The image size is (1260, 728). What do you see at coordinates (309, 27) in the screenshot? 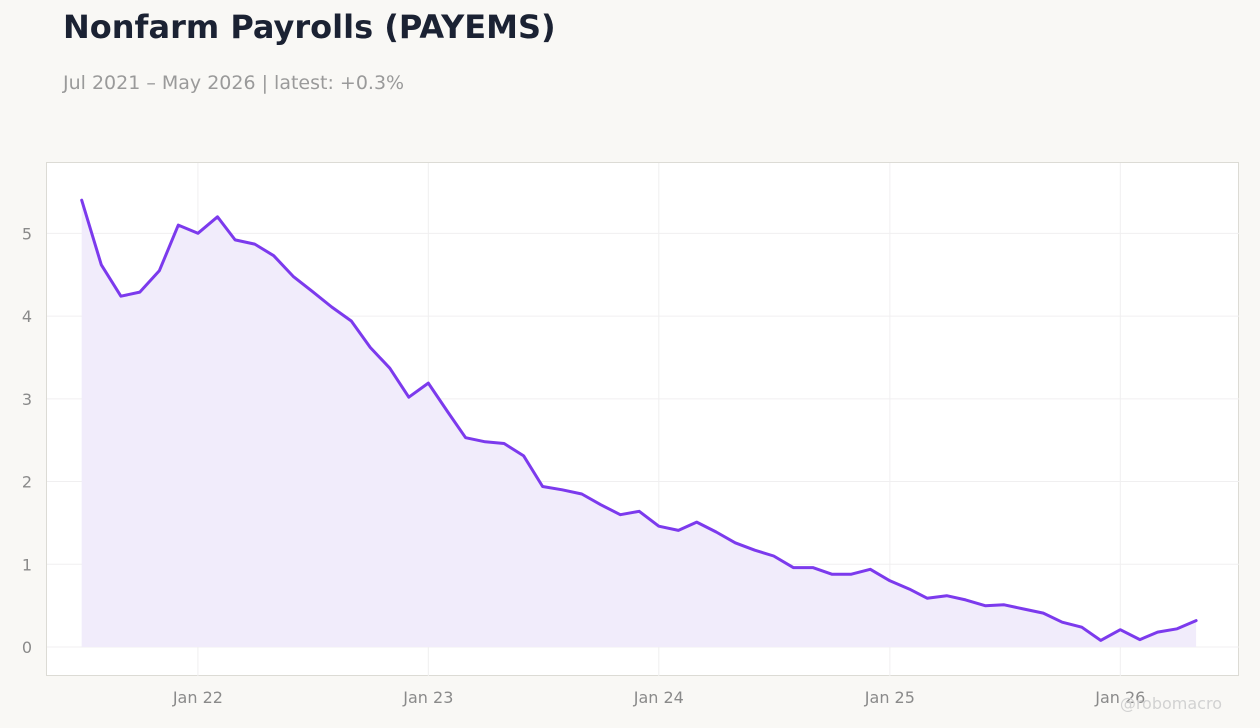
I see `chart-title: Nonfarm Payrolls (PAYEMS)` at bounding box center [309, 27].